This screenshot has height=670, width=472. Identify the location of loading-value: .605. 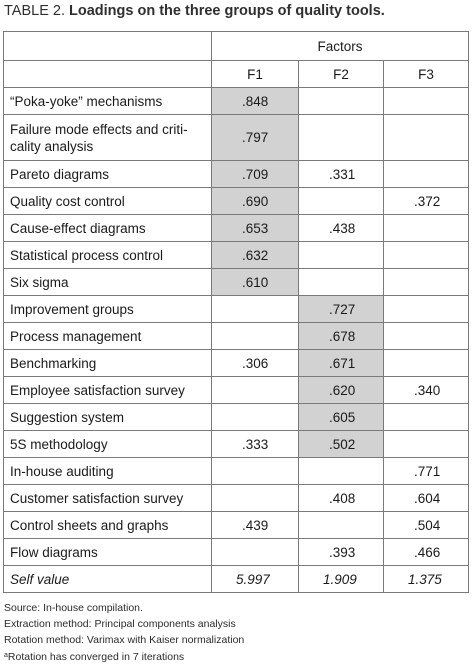
(342, 417).